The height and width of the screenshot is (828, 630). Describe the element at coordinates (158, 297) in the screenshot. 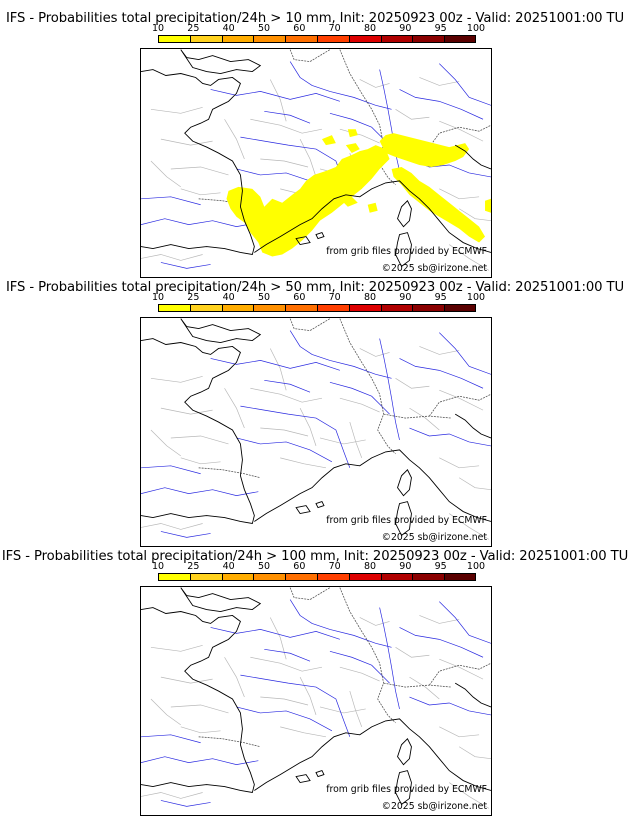

I see `legend-tick-label: 10` at that location.